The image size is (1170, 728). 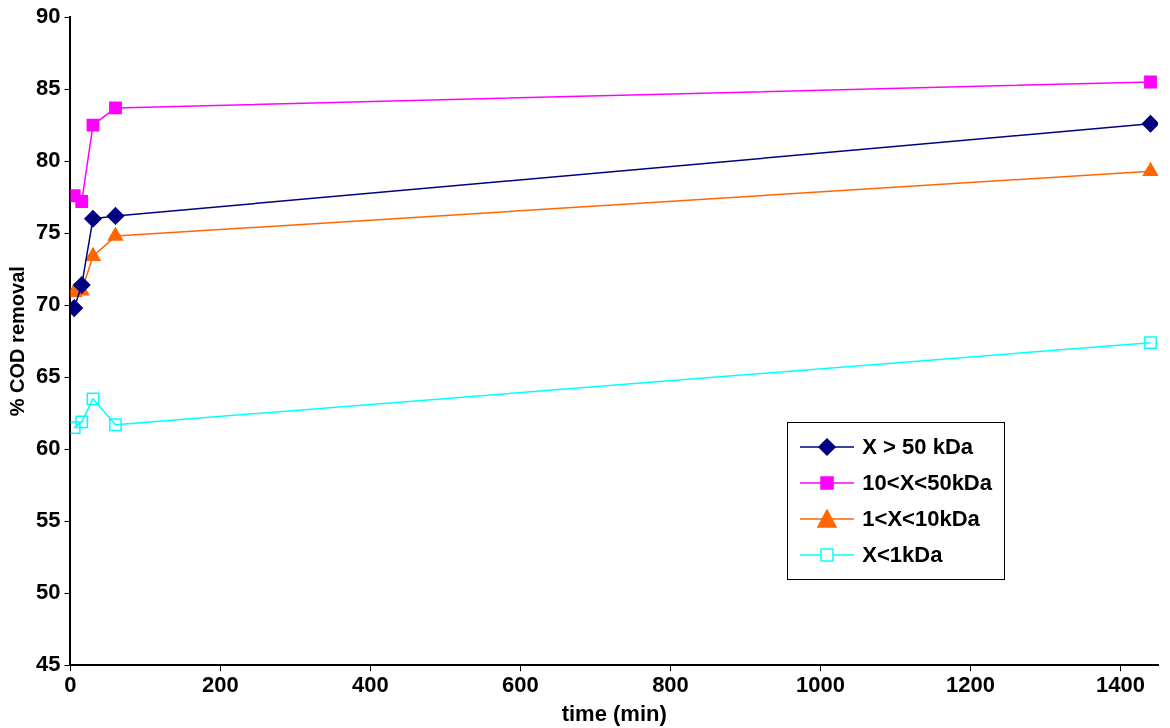 What do you see at coordinates (1120, 685) in the screenshot?
I see `x-tick-label: 1400` at bounding box center [1120, 685].